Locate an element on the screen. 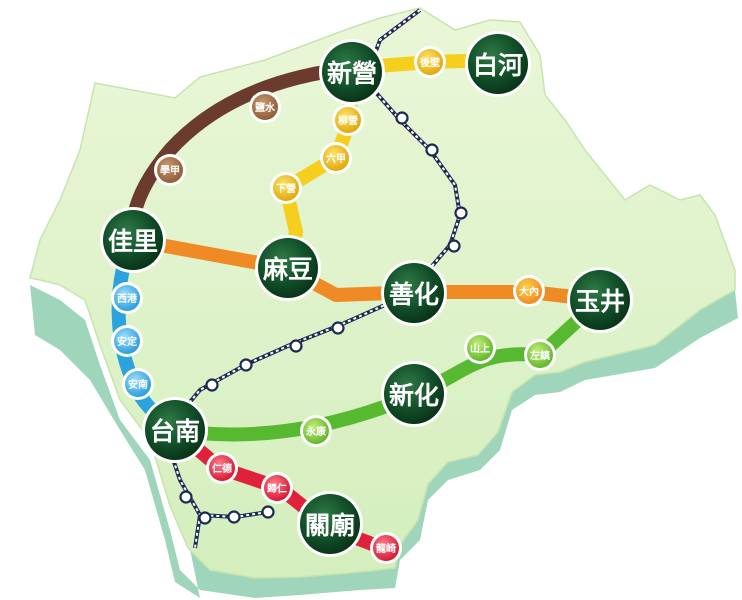  svg-text: 佳里 is located at coordinates (133, 241).